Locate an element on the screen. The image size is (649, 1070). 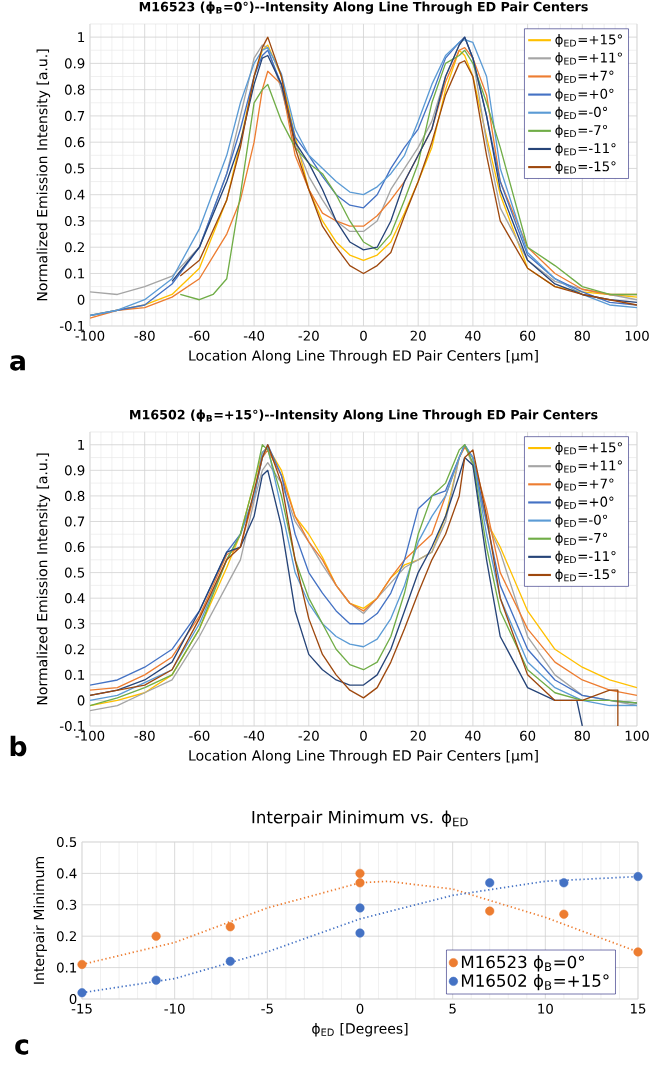
x-axis-title: ϕ$_{ED}$ [Degrees] is located at coordinates (360, 1029).